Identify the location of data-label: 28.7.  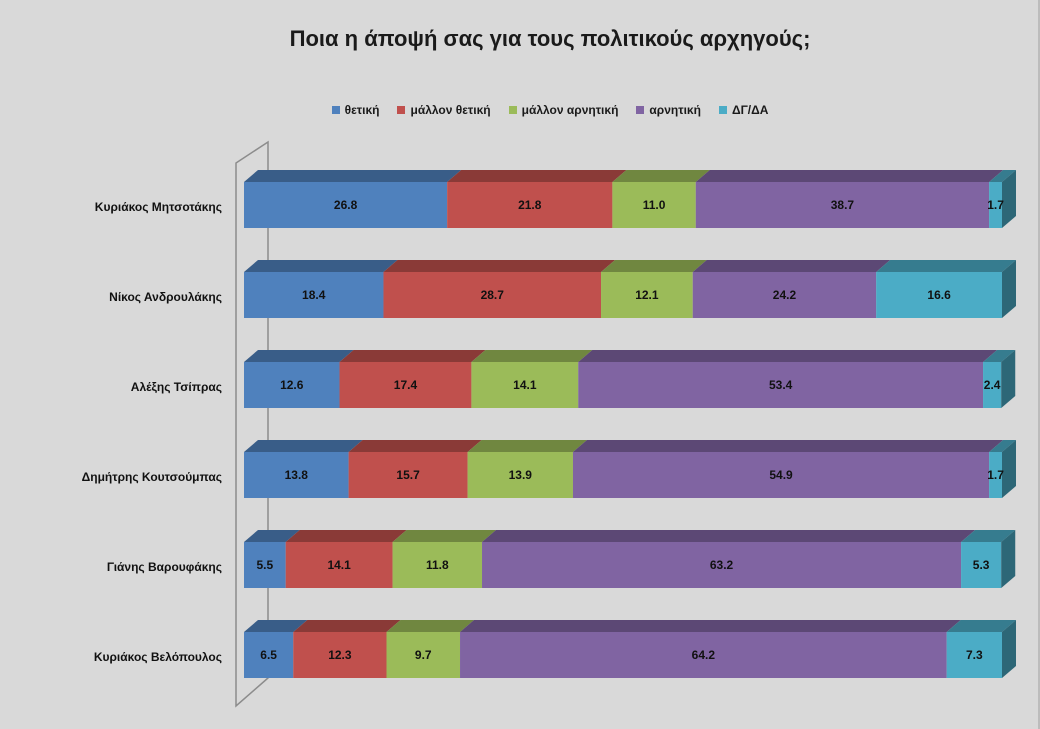
(493, 295).